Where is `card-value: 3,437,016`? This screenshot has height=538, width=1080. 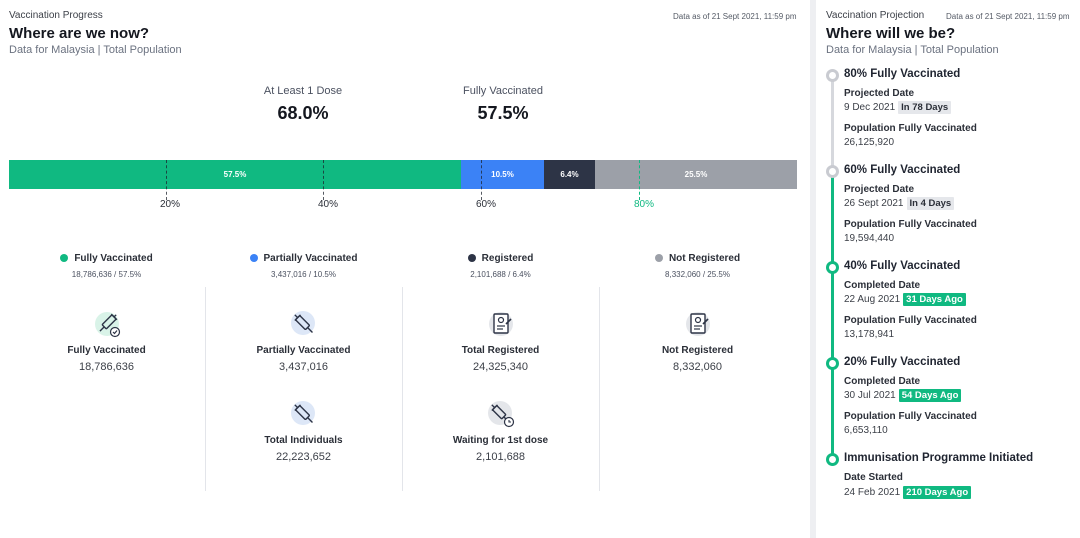 card-value: 3,437,016 is located at coordinates (303, 367).